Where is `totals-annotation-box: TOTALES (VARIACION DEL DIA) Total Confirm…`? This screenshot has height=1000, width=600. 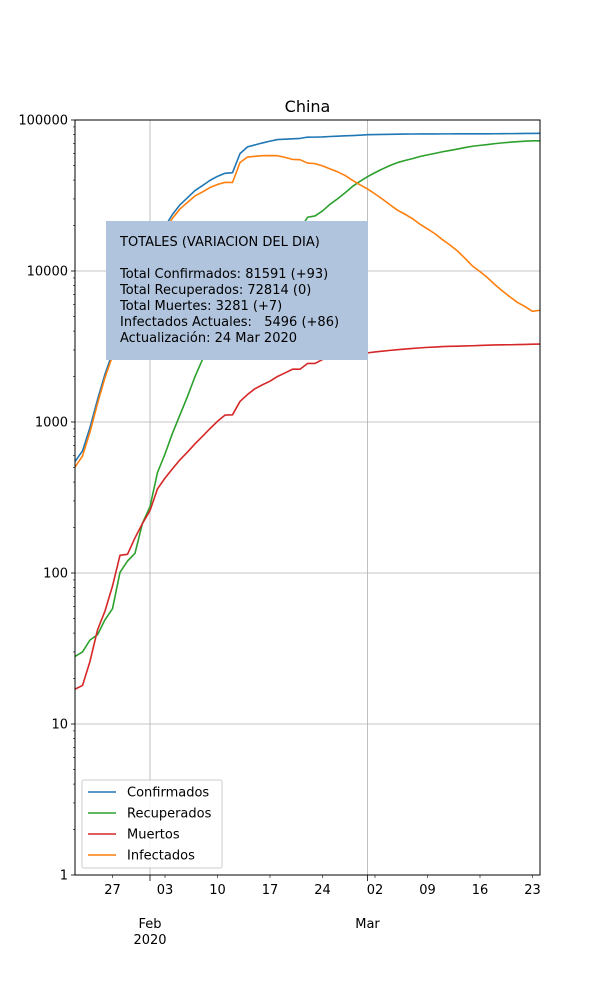
totals-annotation-box: TOTALES (VARIACION DEL DIA) Total Confirm… is located at coordinates (237, 290).